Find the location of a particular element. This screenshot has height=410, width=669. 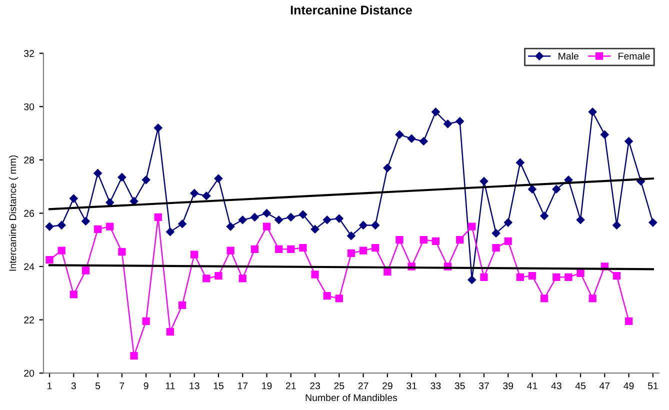

x-axis-title: Number of Mandibles is located at coordinates (352, 398).